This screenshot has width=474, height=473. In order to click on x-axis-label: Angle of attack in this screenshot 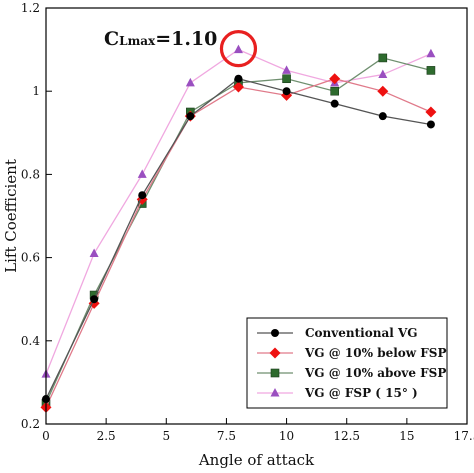, I will do `click(256, 460)`.